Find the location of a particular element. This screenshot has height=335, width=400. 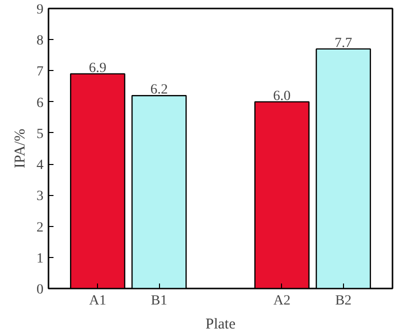

y-tick-label: 4 is located at coordinates (40, 166).